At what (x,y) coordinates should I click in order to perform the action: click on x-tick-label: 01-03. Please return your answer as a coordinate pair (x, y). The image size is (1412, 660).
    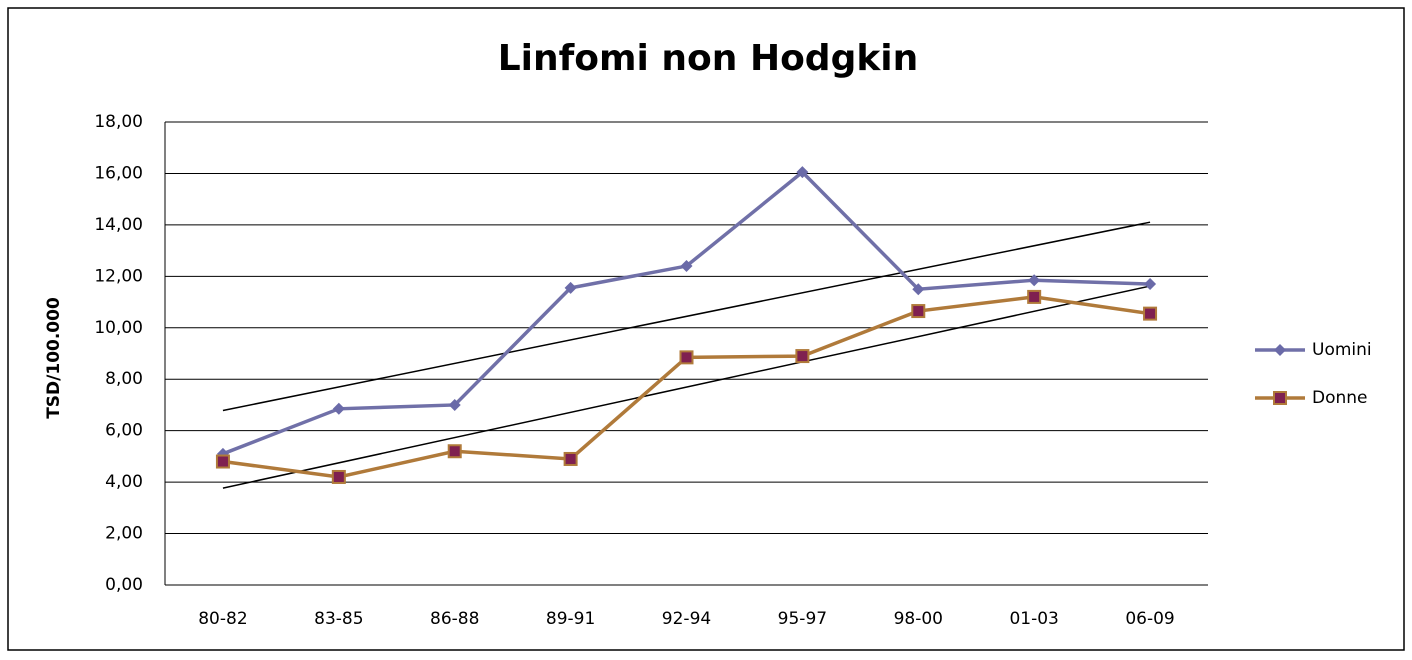
    Looking at the image, I should click on (1033, 619).